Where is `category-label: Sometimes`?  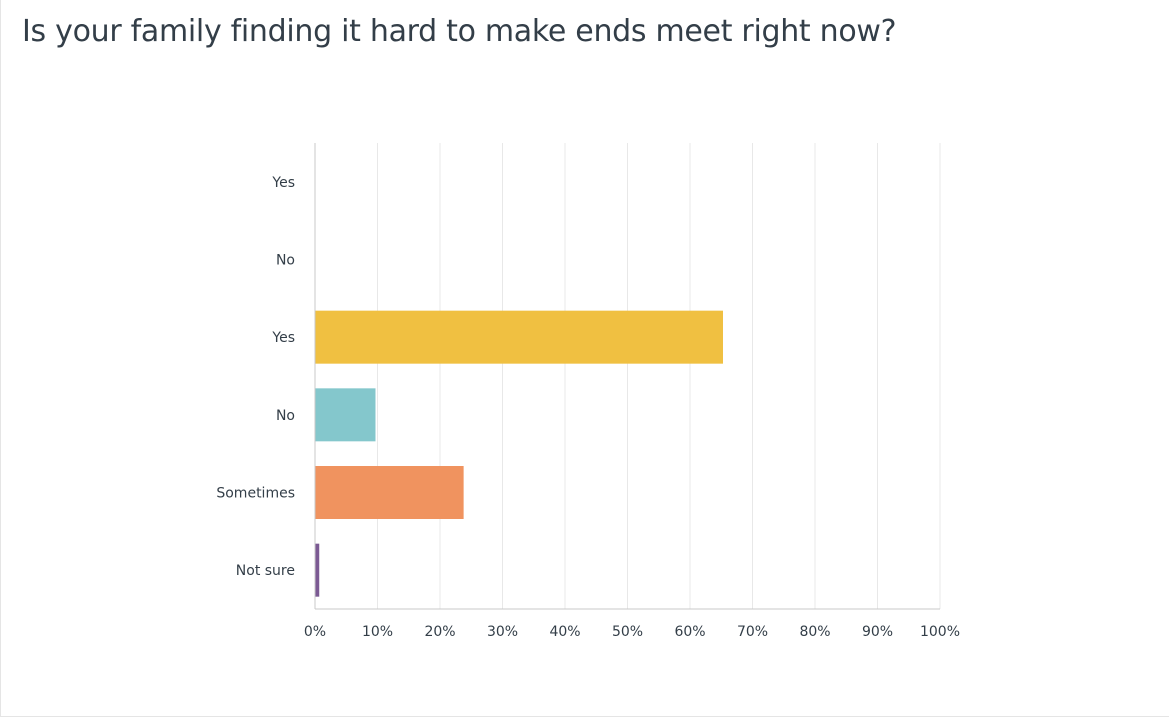
category-label: Sometimes is located at coordinates (255, 494).